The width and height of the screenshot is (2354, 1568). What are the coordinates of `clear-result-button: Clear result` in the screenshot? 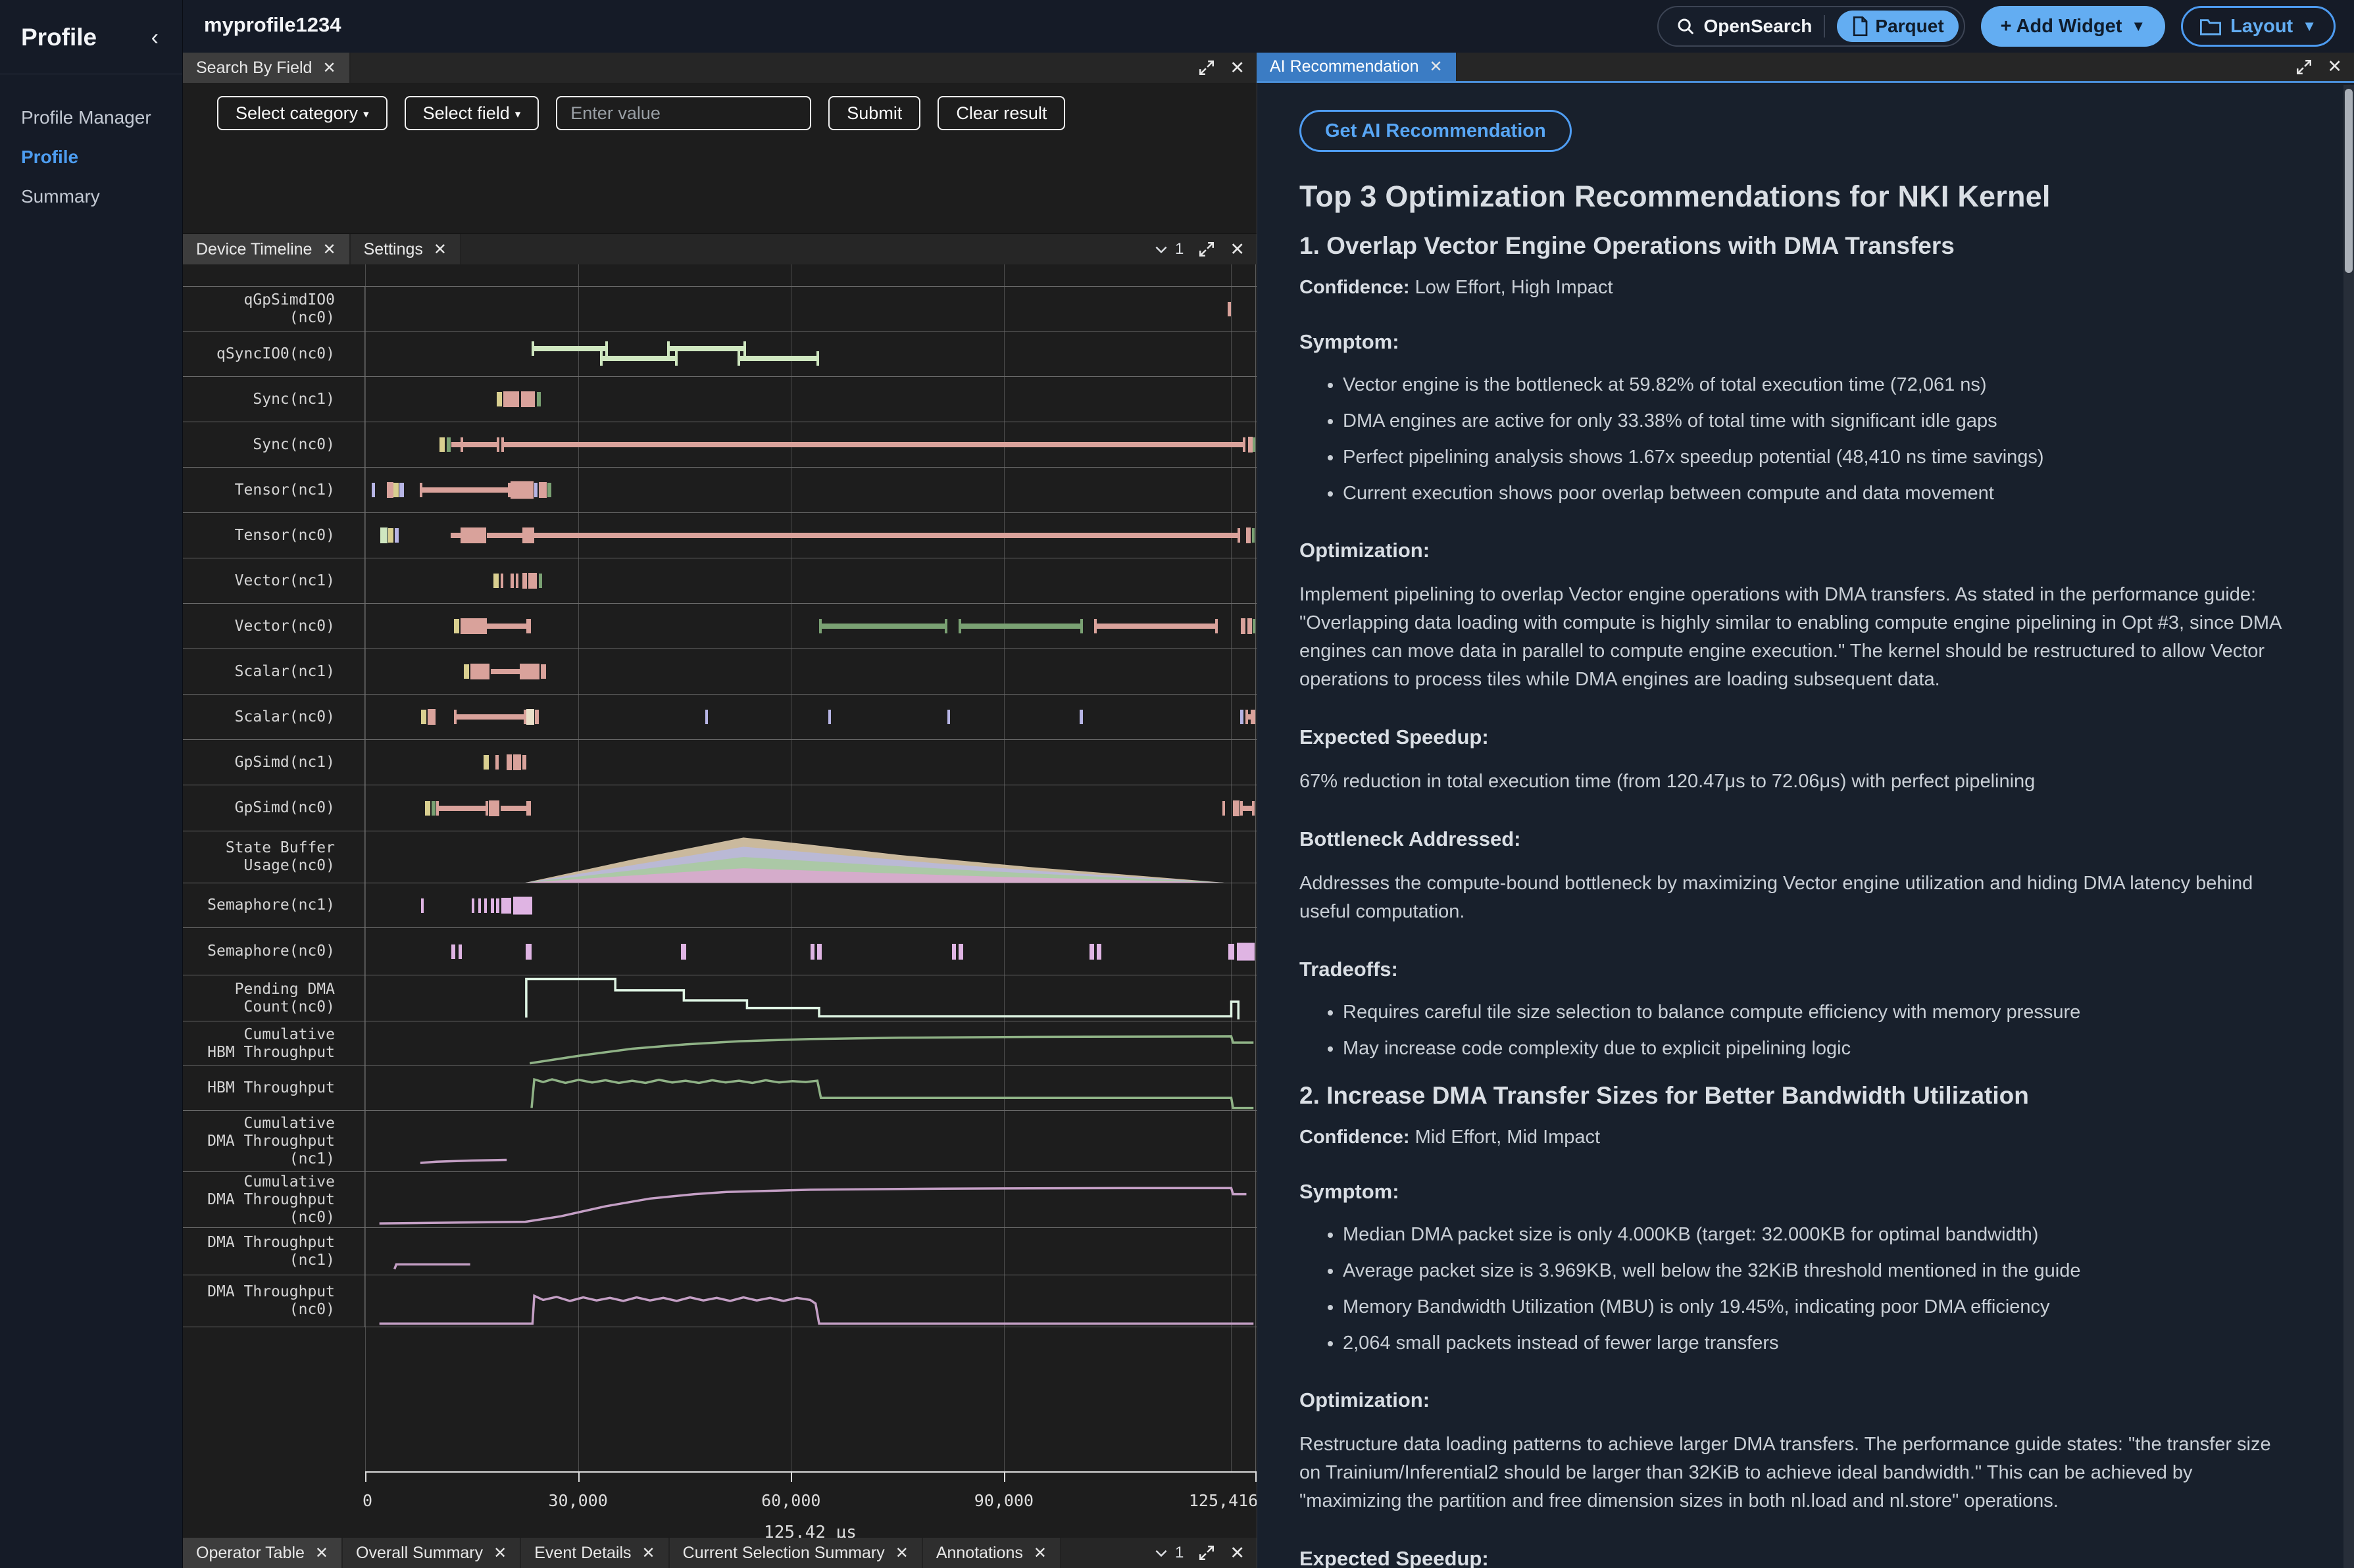 It's located at (1002, 113).